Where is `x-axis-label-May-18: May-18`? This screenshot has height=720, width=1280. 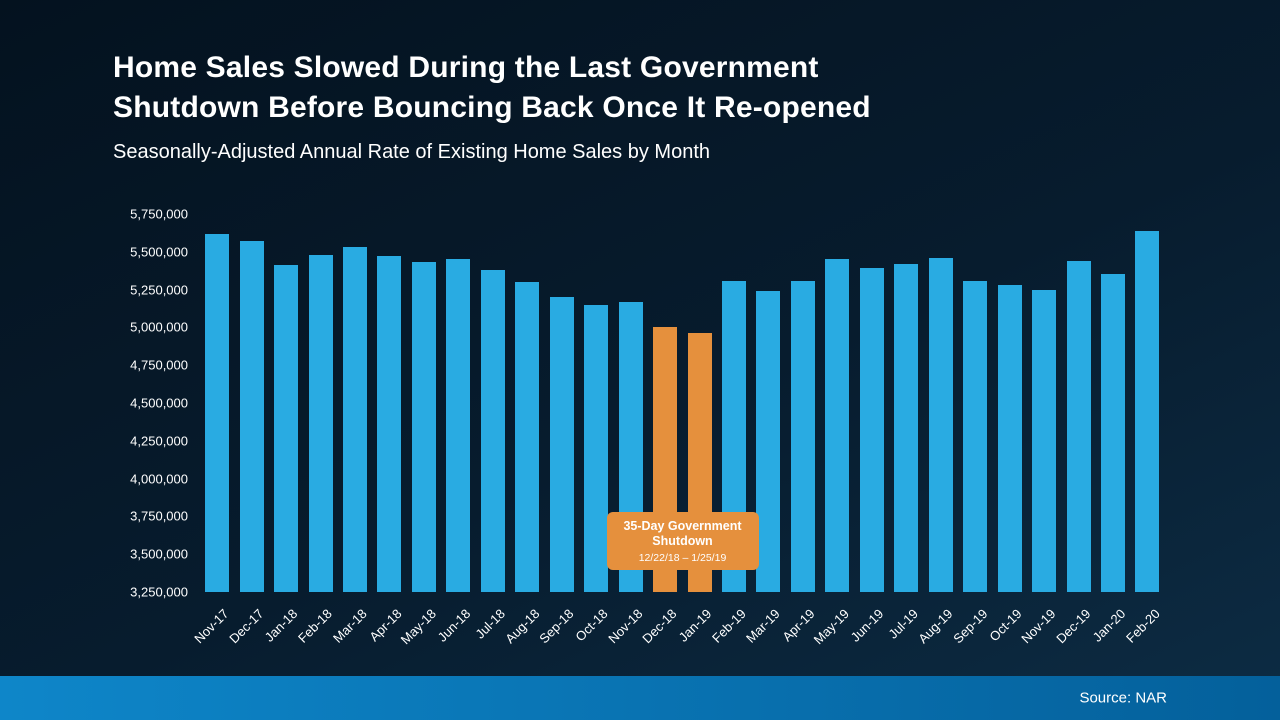 x-axis-label-May-18: May-18 is located at coordinates (418, 627).